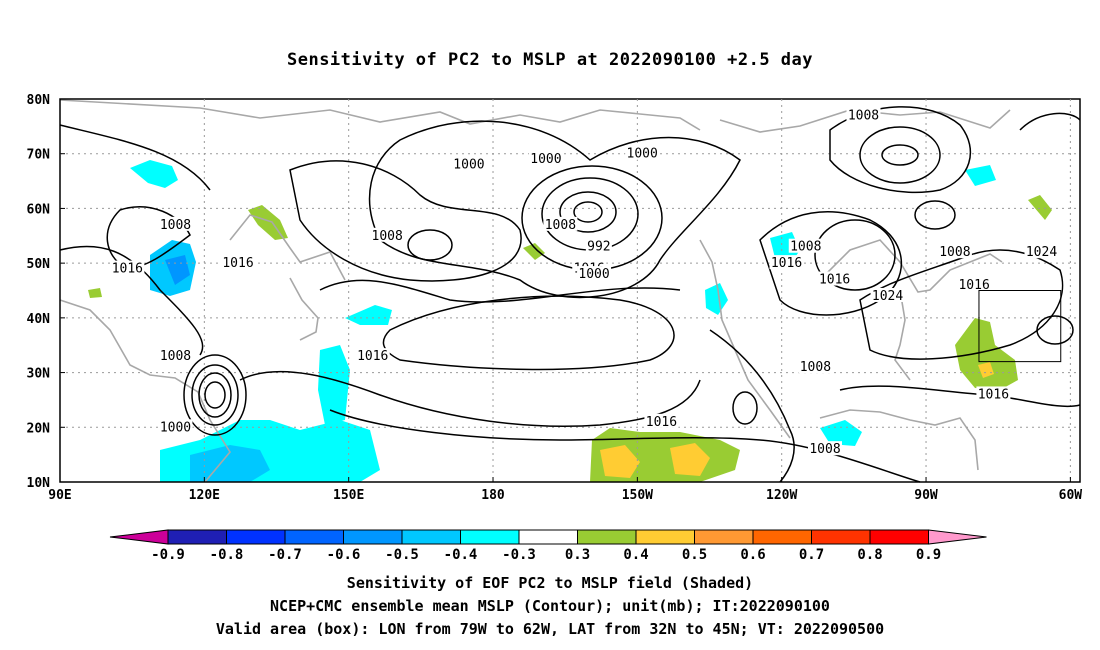  What do you see at coordinates (139, 537) in the screenshot?
I see `colorbar-end-left` at bounding box center [139, 537].